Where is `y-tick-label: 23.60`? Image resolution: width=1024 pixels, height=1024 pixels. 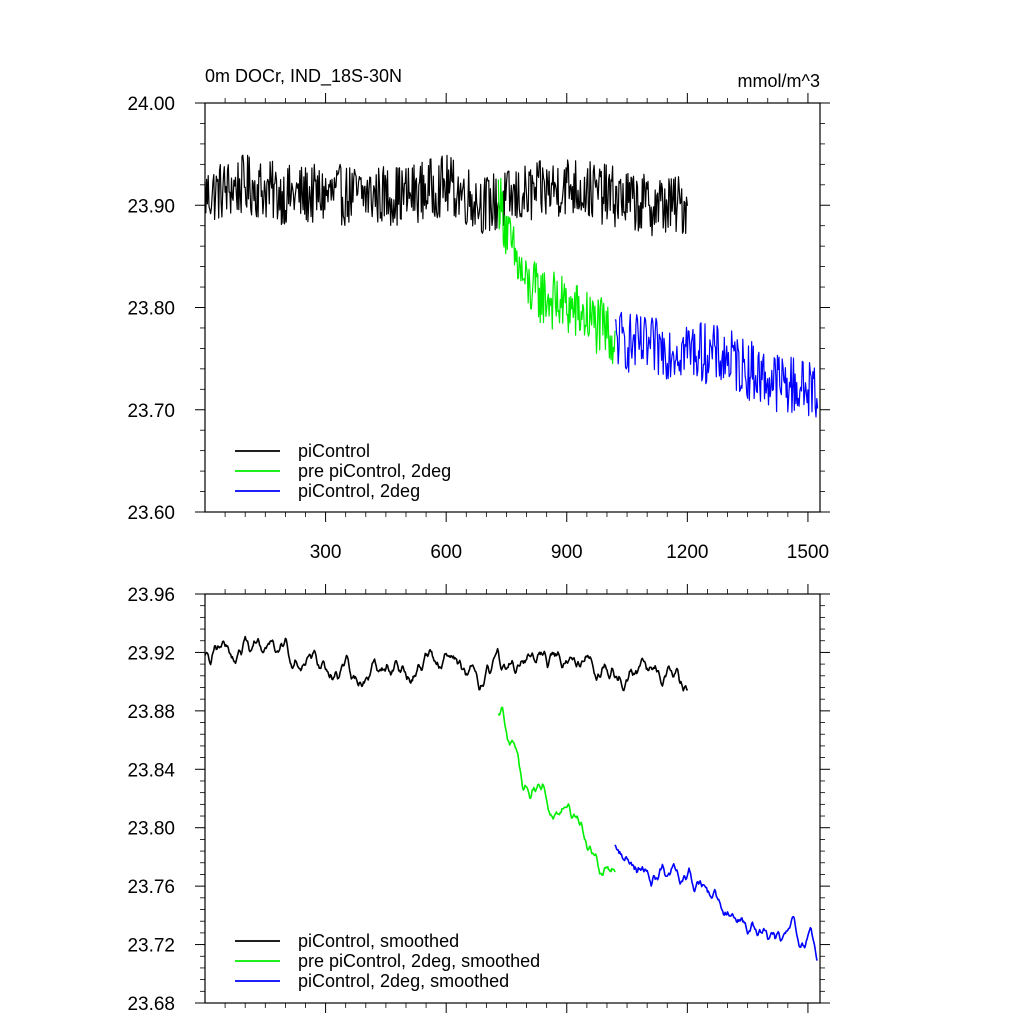
y-tick-label: 23.60 is located at coordinates (151, 513).